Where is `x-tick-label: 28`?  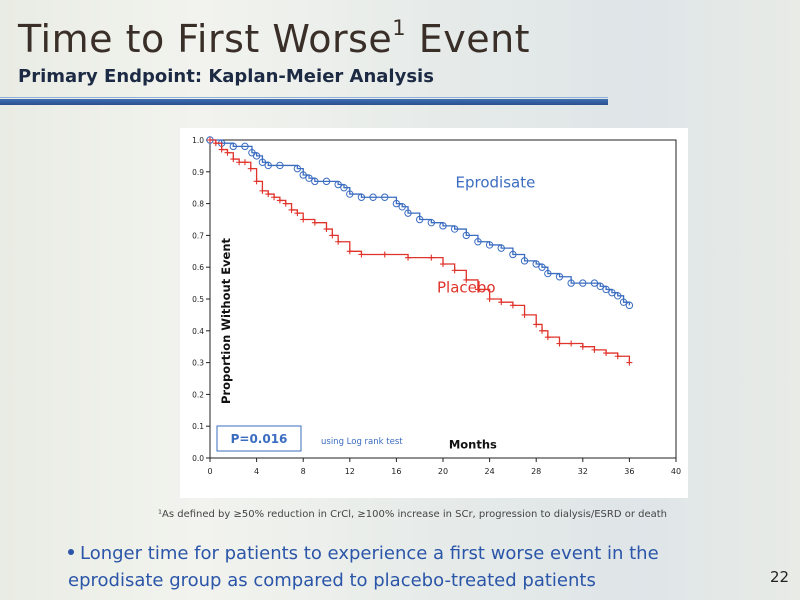
x-tick-label: 28 is located at coordinates (536, 471).